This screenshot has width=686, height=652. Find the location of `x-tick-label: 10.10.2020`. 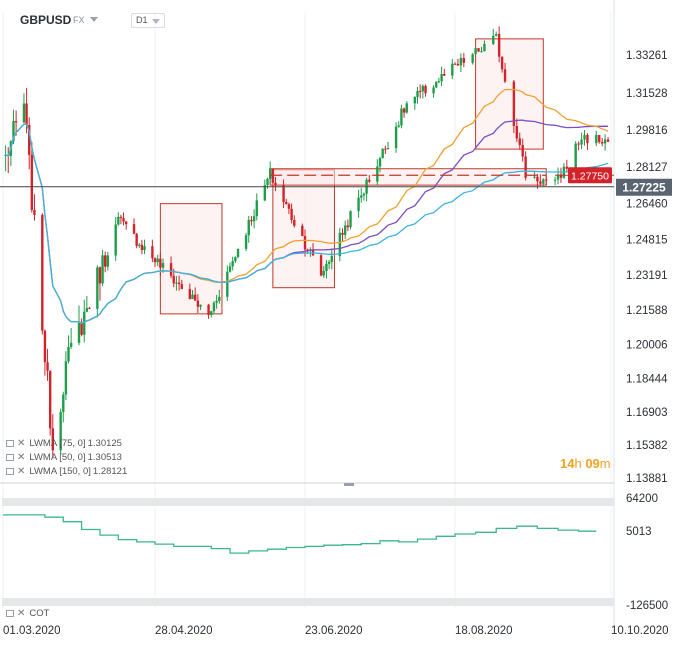

x-tick-label: 10.10.2020 is located at coordinates (640, 631).